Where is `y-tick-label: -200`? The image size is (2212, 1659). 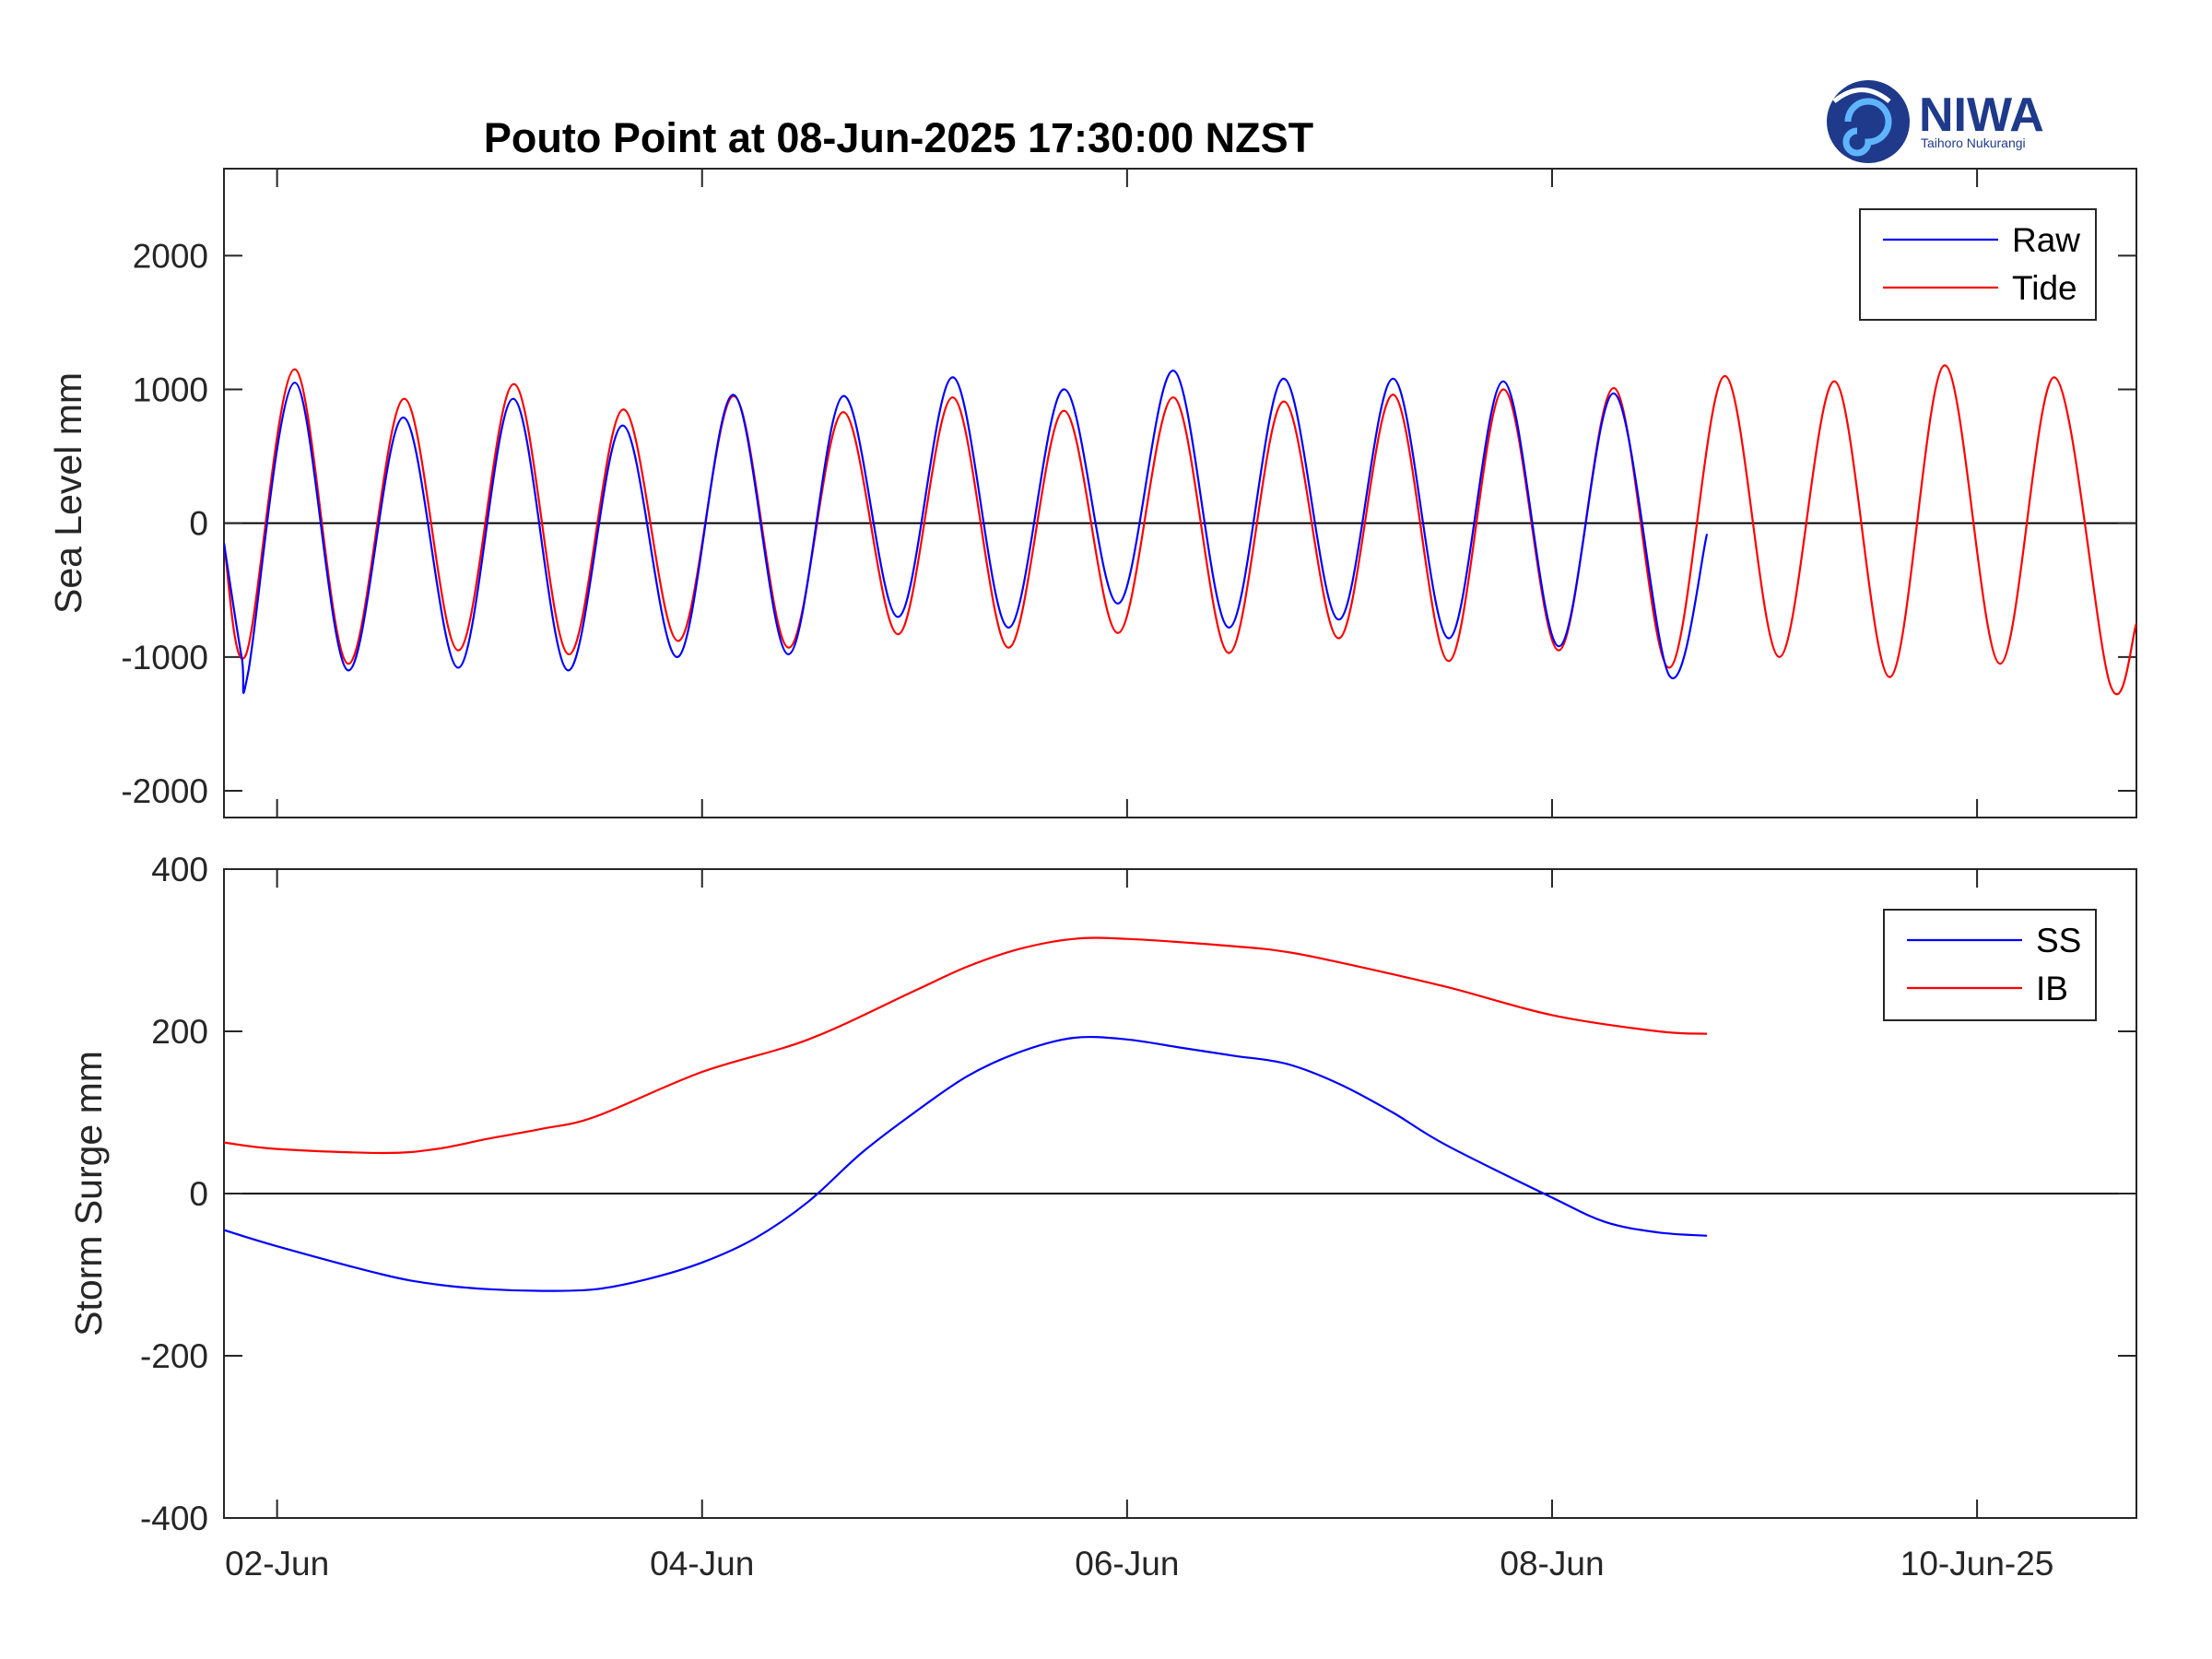 y-tick-label: -200 is located at coordinates (174, 1356).